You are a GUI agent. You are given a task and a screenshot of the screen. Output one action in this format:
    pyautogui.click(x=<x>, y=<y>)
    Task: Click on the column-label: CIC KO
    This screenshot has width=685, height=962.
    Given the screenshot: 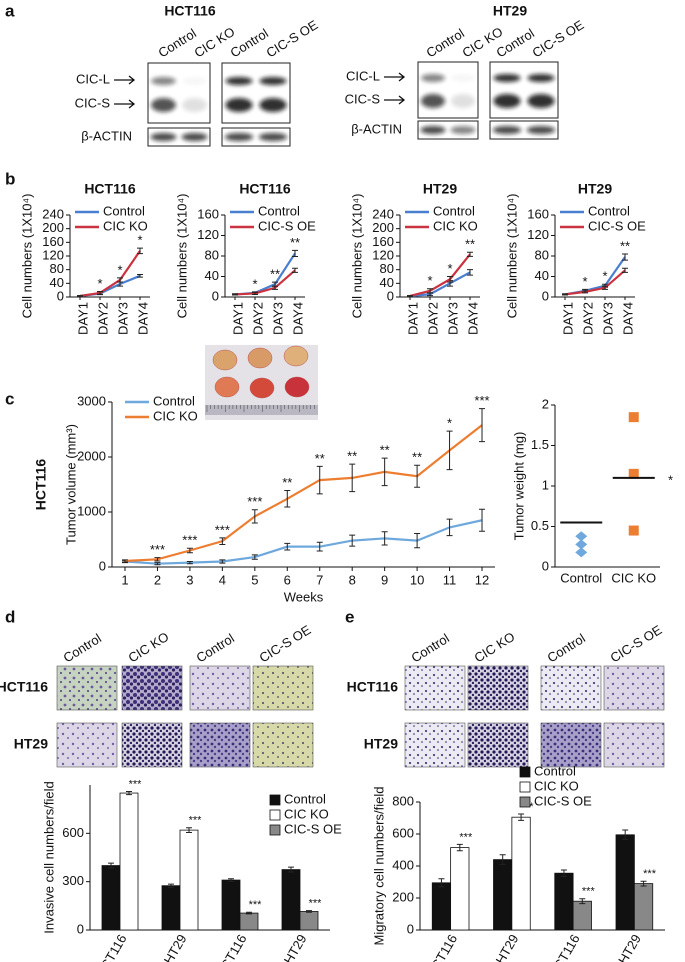 What is the action you would take?
    pyautogui.click(x=148, y=647)
    